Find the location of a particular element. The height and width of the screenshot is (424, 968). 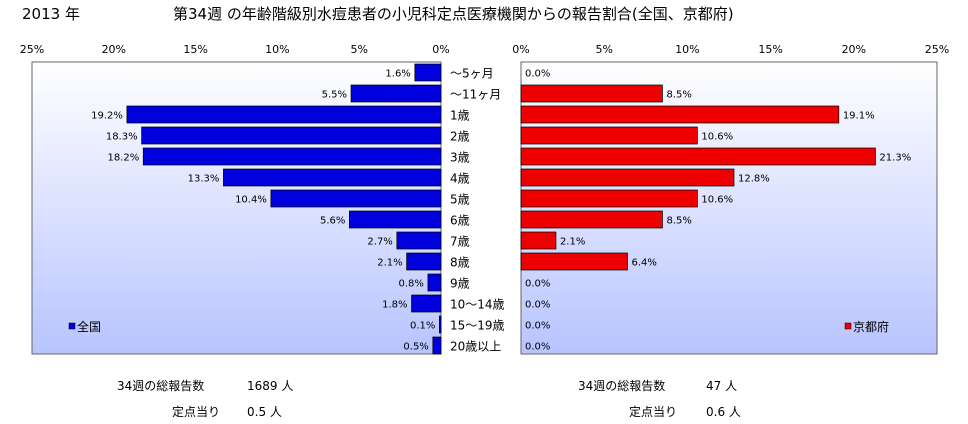

national-data-label: 0.5% is located at coordinates (415, 347).